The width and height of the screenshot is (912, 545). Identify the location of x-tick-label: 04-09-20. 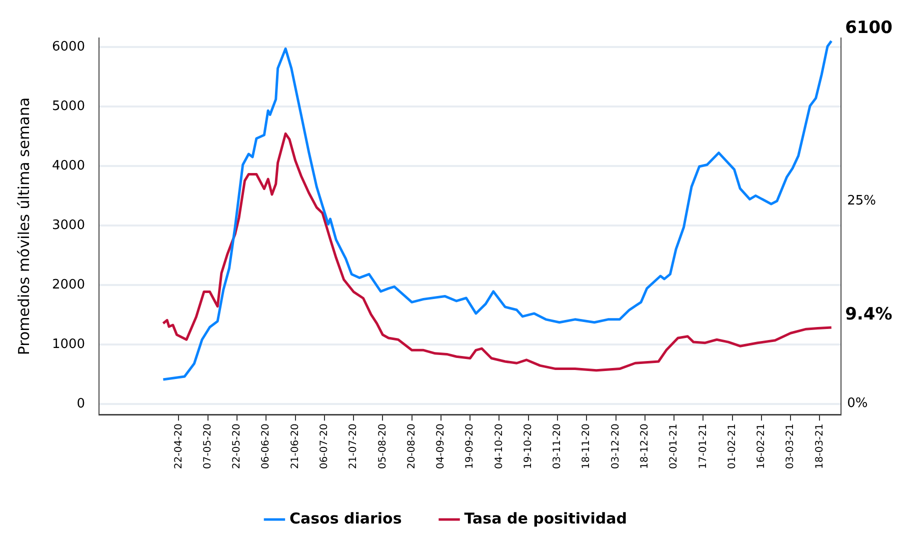
(441, 446).